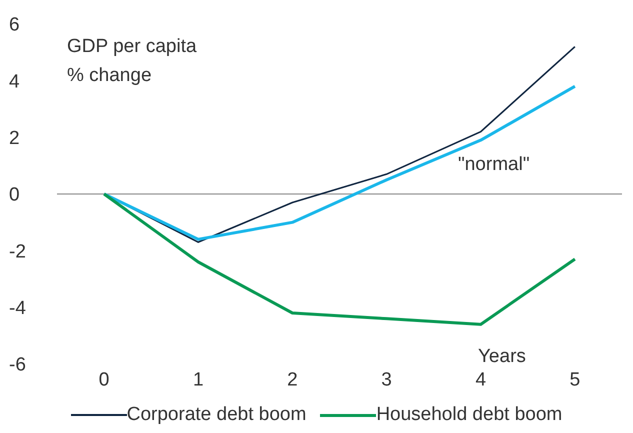 Image resolution: width=633 pixels, height=433 pixels. I want to click on x-tick-label: 3, so click(386, 379).